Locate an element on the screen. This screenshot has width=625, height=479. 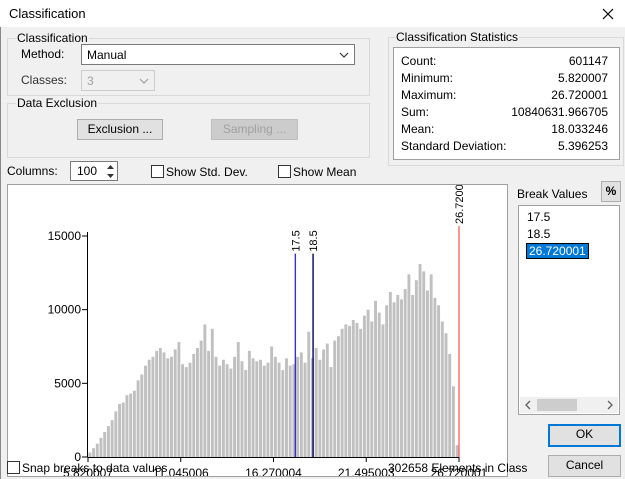
columns-label: Columns: is located at coordinates (32, 171).